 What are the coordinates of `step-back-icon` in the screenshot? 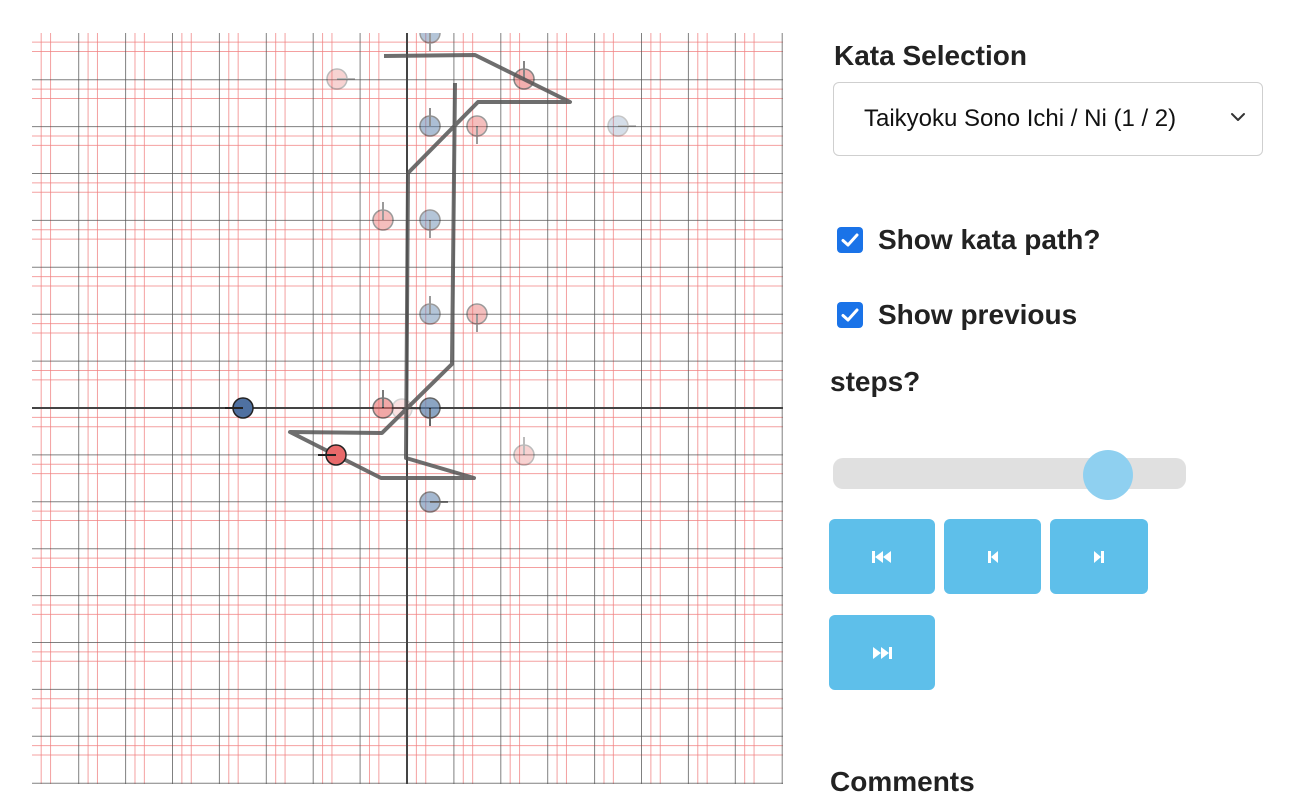 It's located at (992, 556).